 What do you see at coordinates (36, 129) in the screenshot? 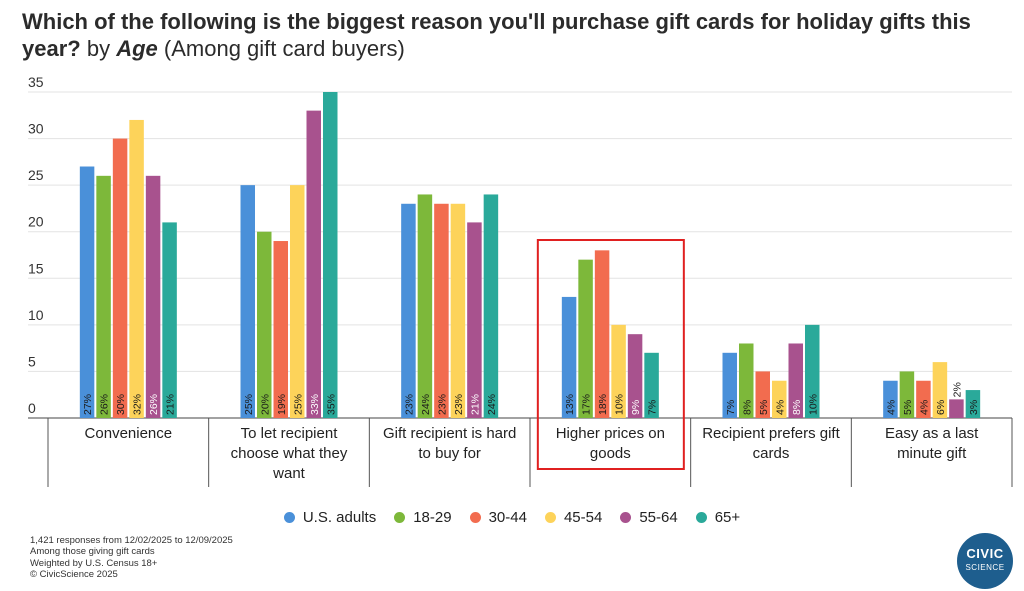
I see `y-tick-label: 30` at bounding box center [36, 129].